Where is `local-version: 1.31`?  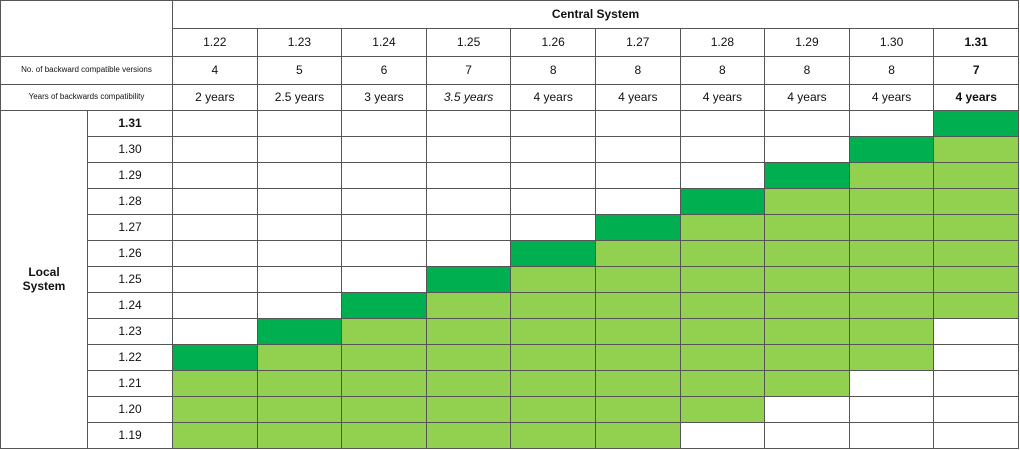 local-version: 1.31 is located at coordinates (130, 123).